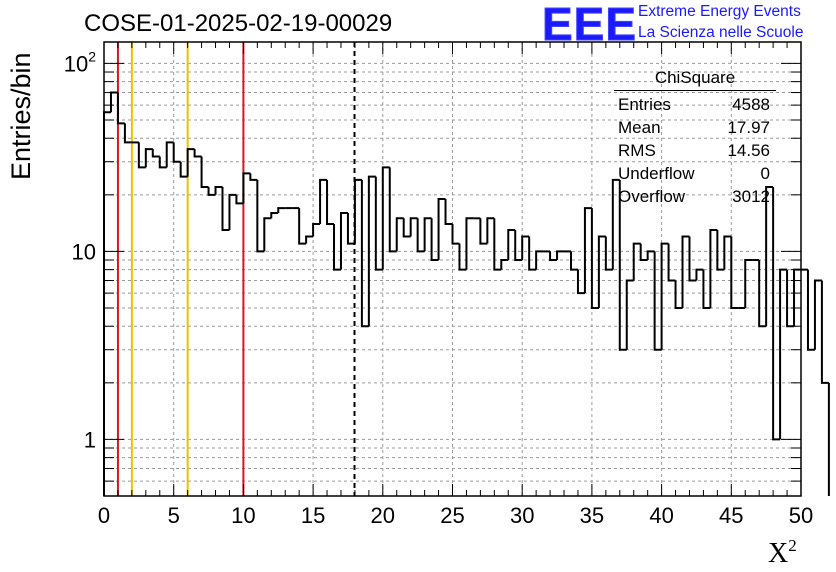  I want to click on stats-label: Underflow, so click(656, 173).